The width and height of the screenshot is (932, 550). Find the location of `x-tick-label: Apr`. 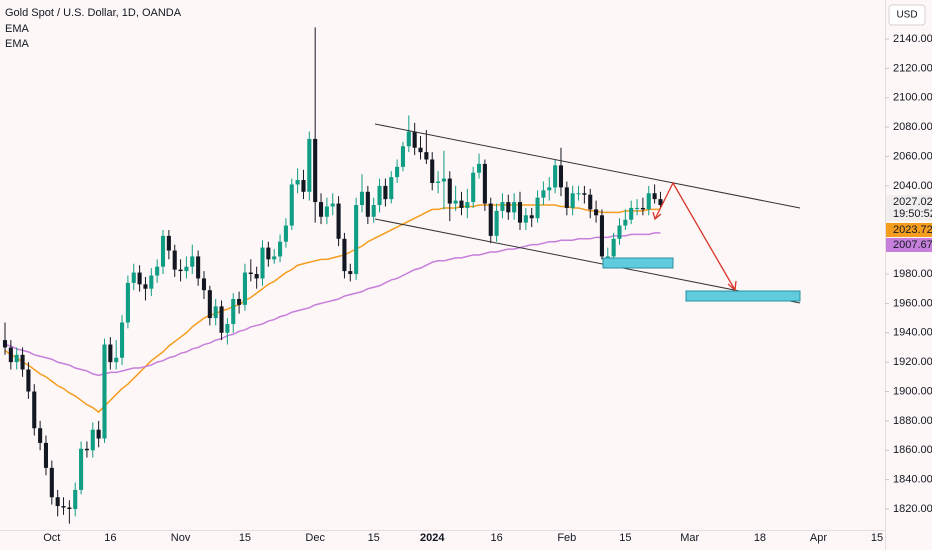

x-tick-label: Apr is located at coordinates (818, 538).